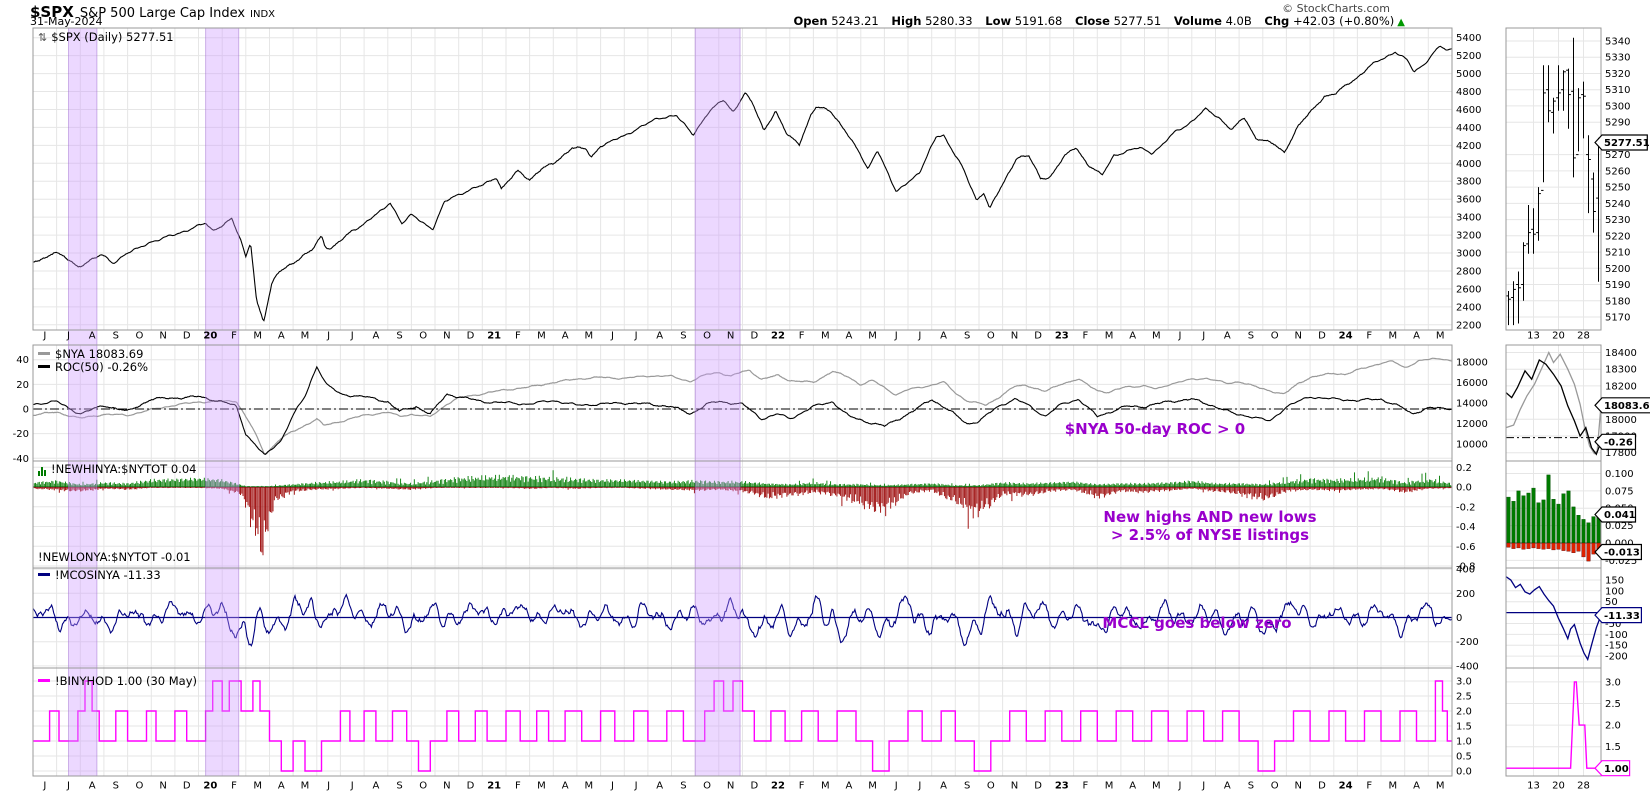 This screenshot has height=800, width=1650. I want to click on close-label: Close, so click(1092, 21).